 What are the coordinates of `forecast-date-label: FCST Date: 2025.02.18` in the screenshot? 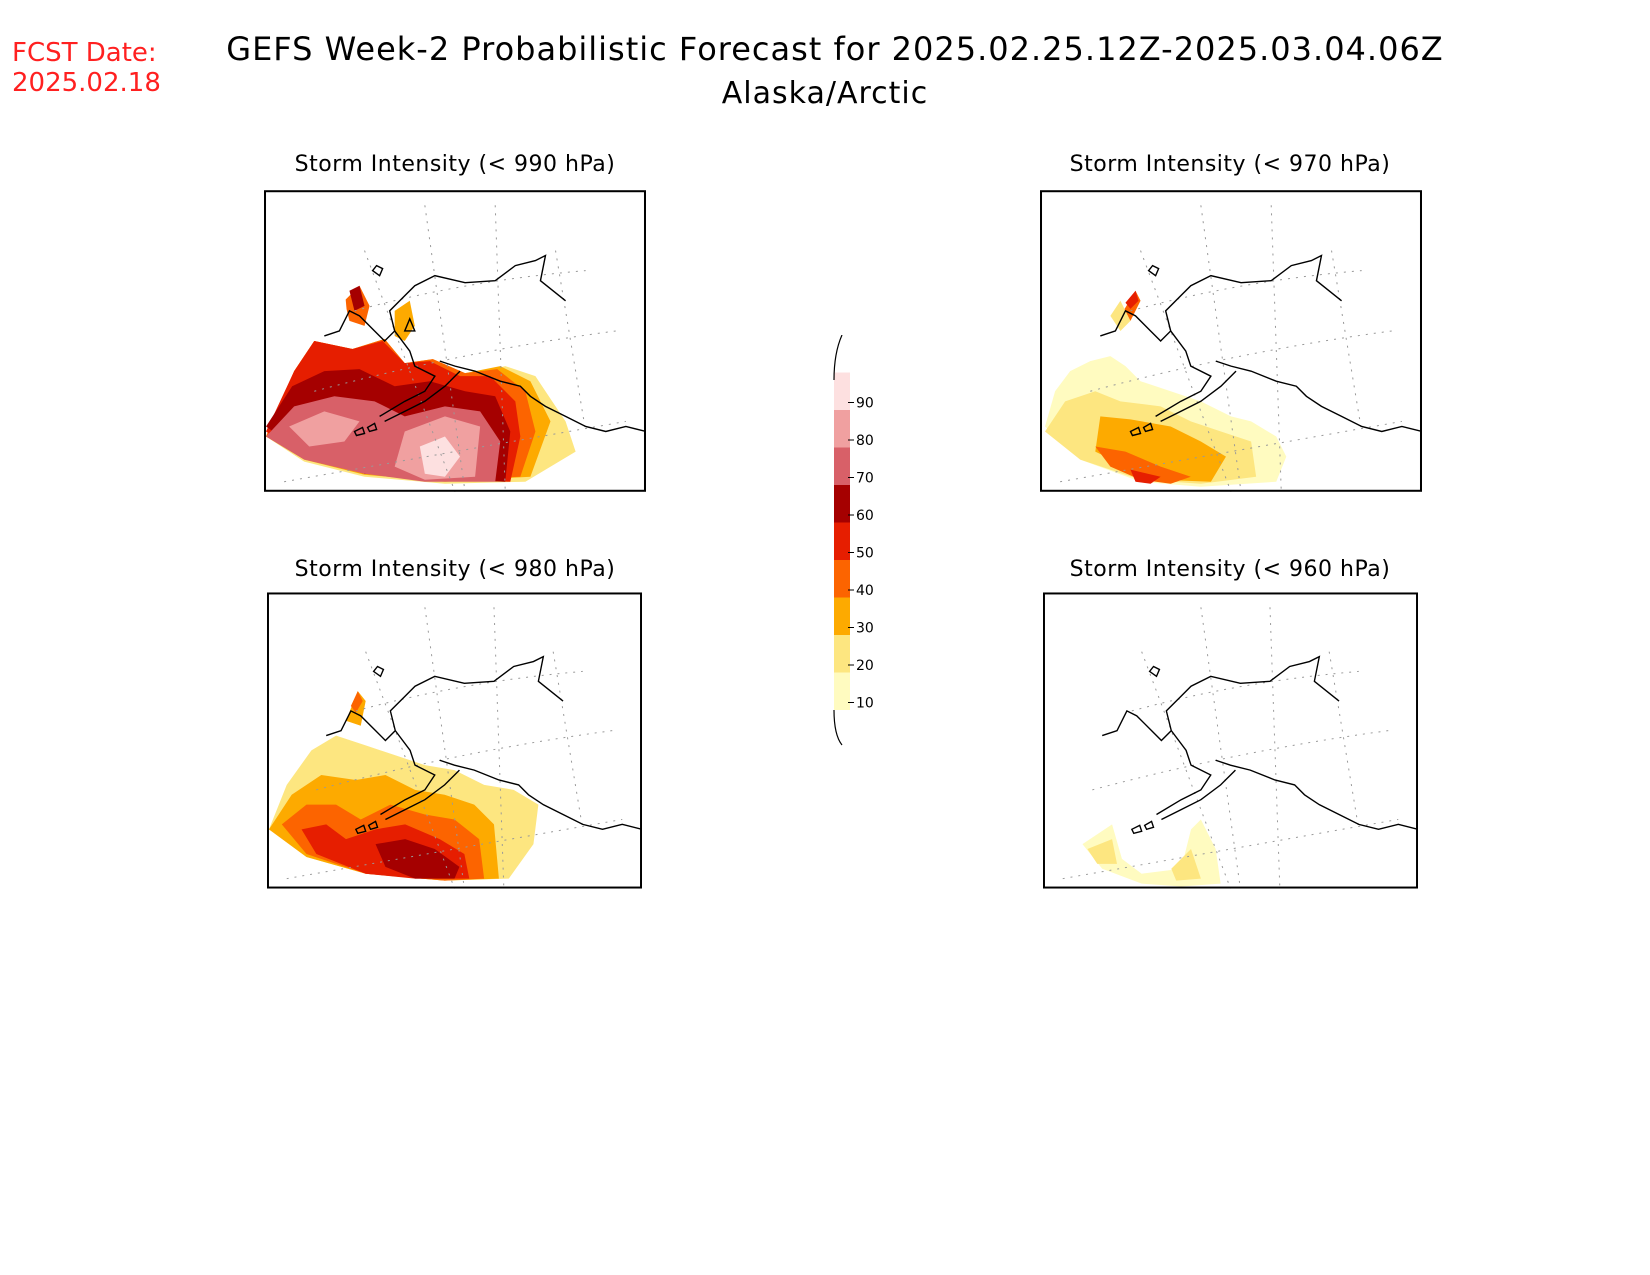 It's located at (86, 68).